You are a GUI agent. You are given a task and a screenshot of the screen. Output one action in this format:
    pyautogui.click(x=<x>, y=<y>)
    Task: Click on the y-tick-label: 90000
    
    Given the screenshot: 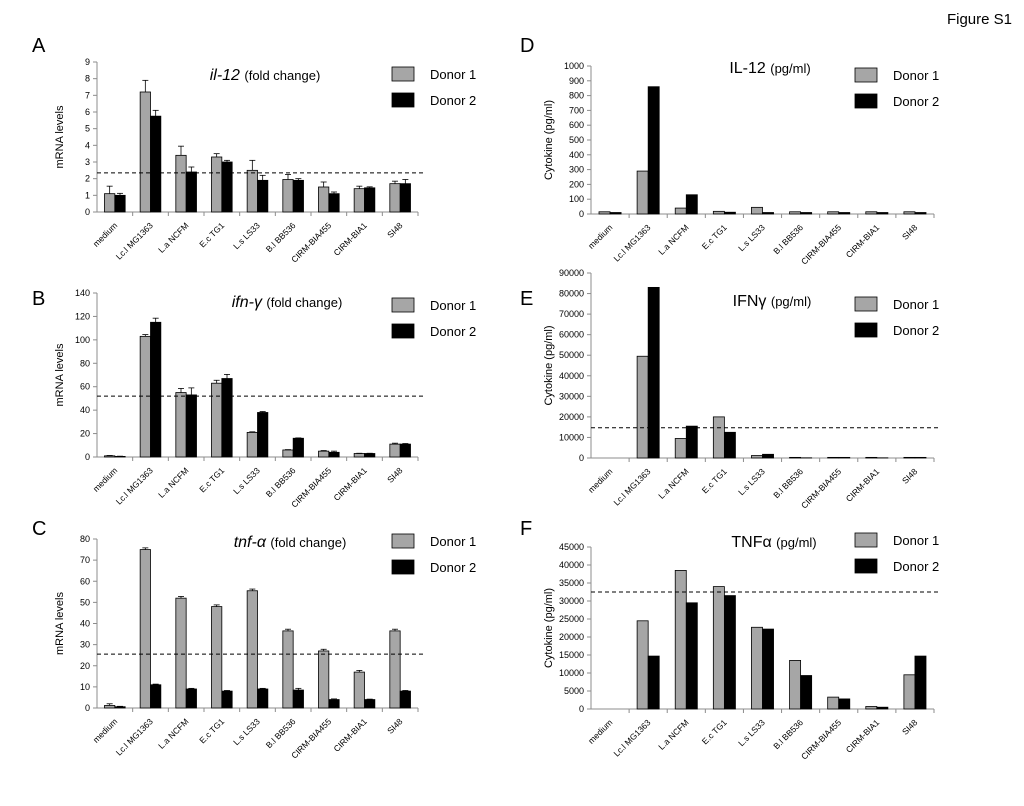 What is the action you would take?
    pyautogui.click(x=571, y=273)
    